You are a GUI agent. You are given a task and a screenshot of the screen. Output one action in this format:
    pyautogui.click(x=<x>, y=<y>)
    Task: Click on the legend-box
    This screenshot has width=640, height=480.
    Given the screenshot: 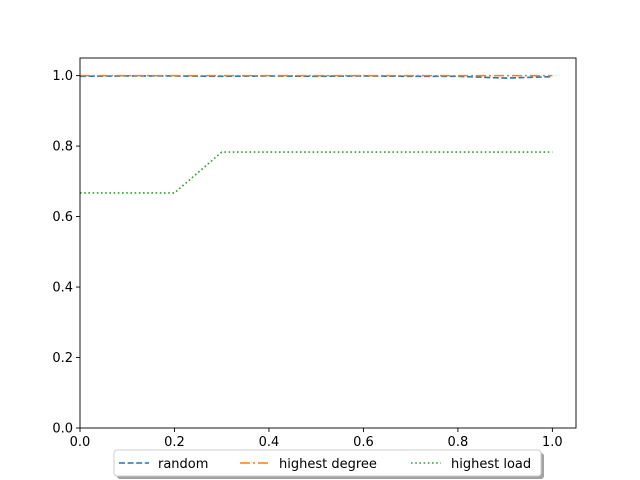 What is the action you would take?
    pyautogui.click(x=327, y=463)
    